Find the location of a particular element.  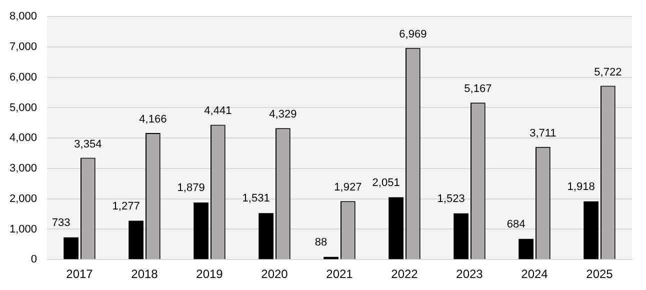

x-tick-label: 2021 is located at coordinates (340, 274).